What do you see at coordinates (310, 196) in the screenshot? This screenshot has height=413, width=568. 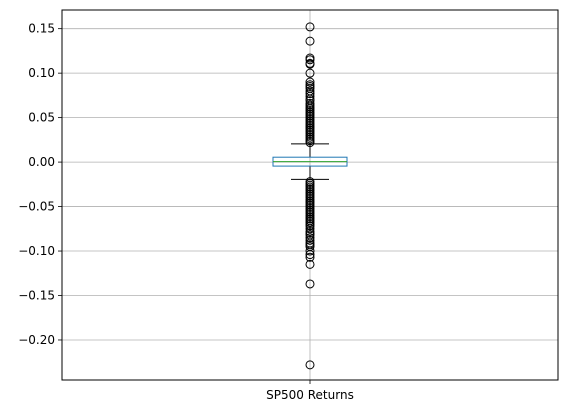 I see `outlier-points` at bounding box center [310, 196].